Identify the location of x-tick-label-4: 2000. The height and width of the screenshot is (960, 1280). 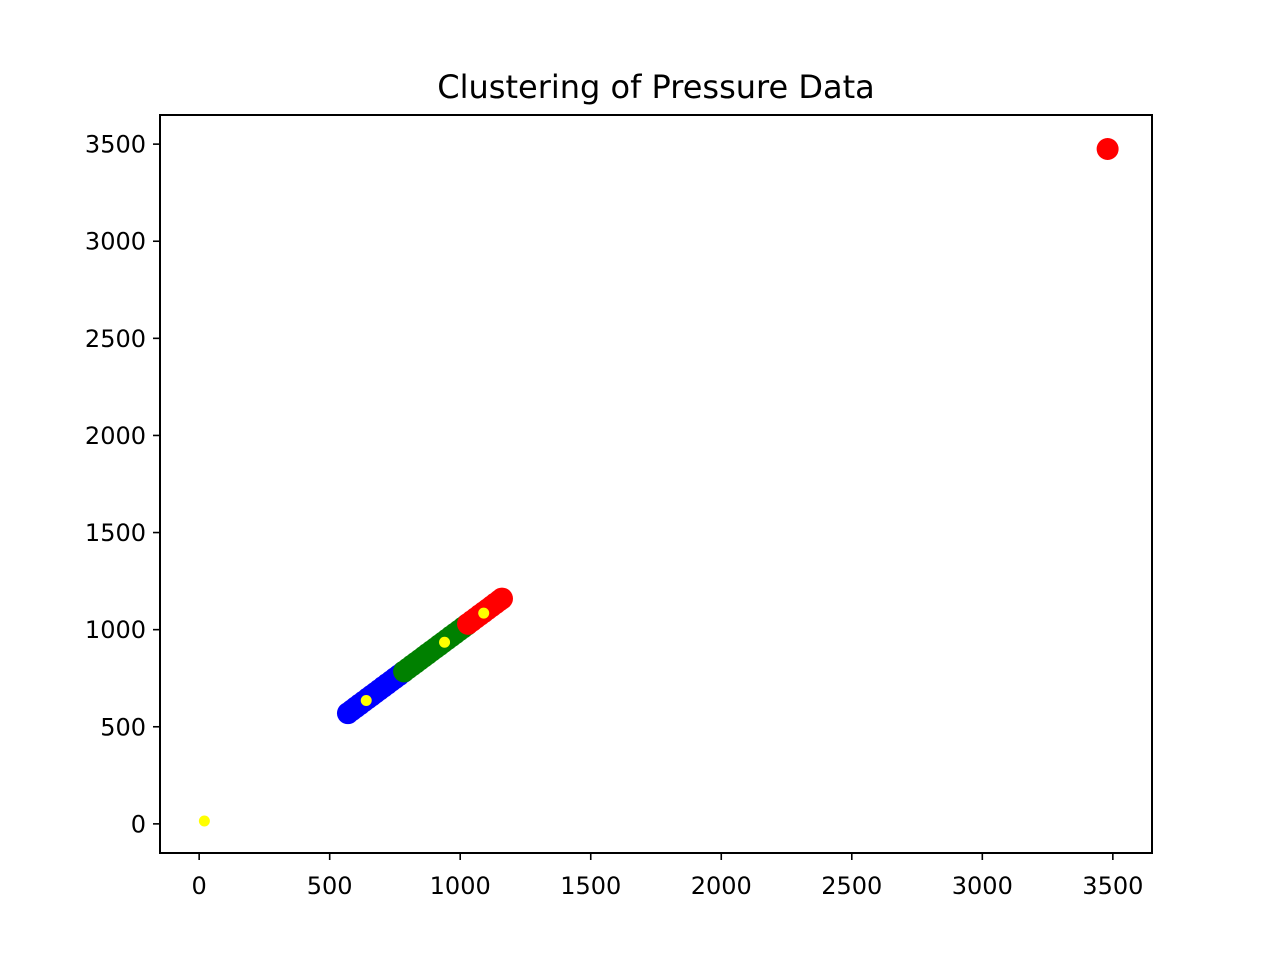
(721, 886).